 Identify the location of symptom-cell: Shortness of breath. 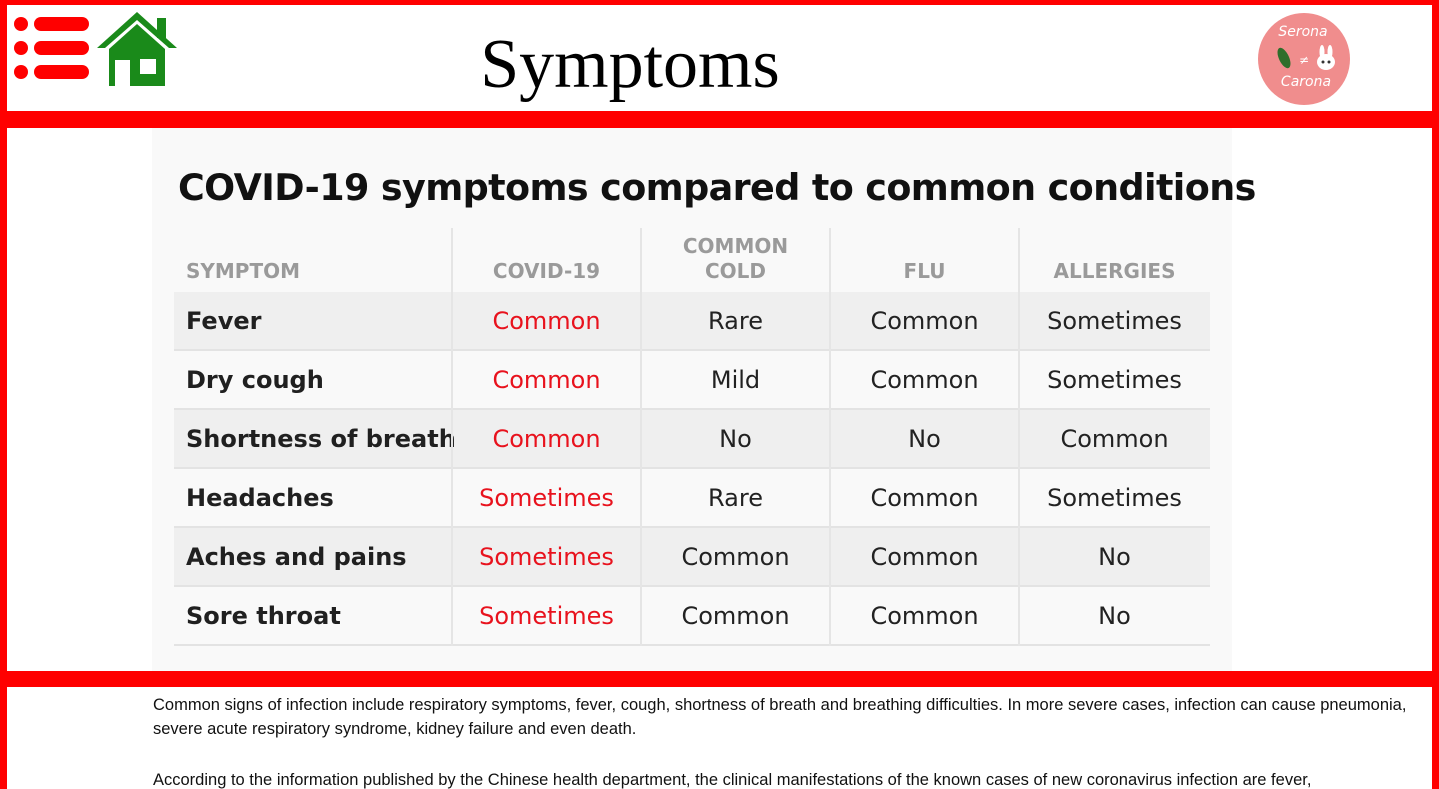
(321, 439).